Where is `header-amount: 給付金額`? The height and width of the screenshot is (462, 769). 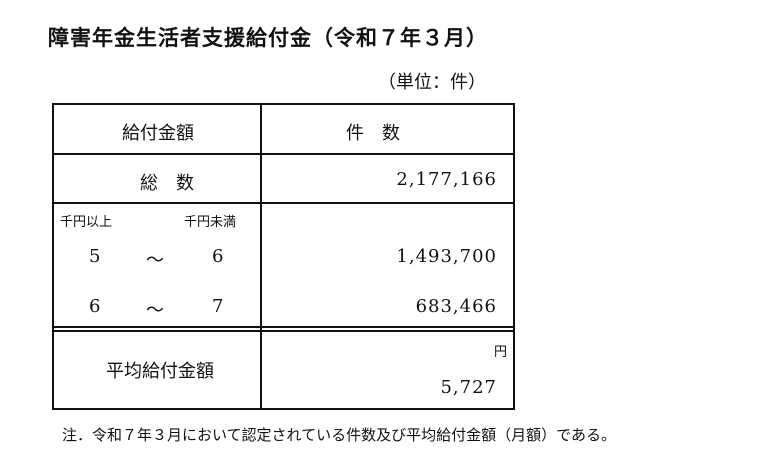 header-amount: 給付金額 is located at coordinates (158, 133).